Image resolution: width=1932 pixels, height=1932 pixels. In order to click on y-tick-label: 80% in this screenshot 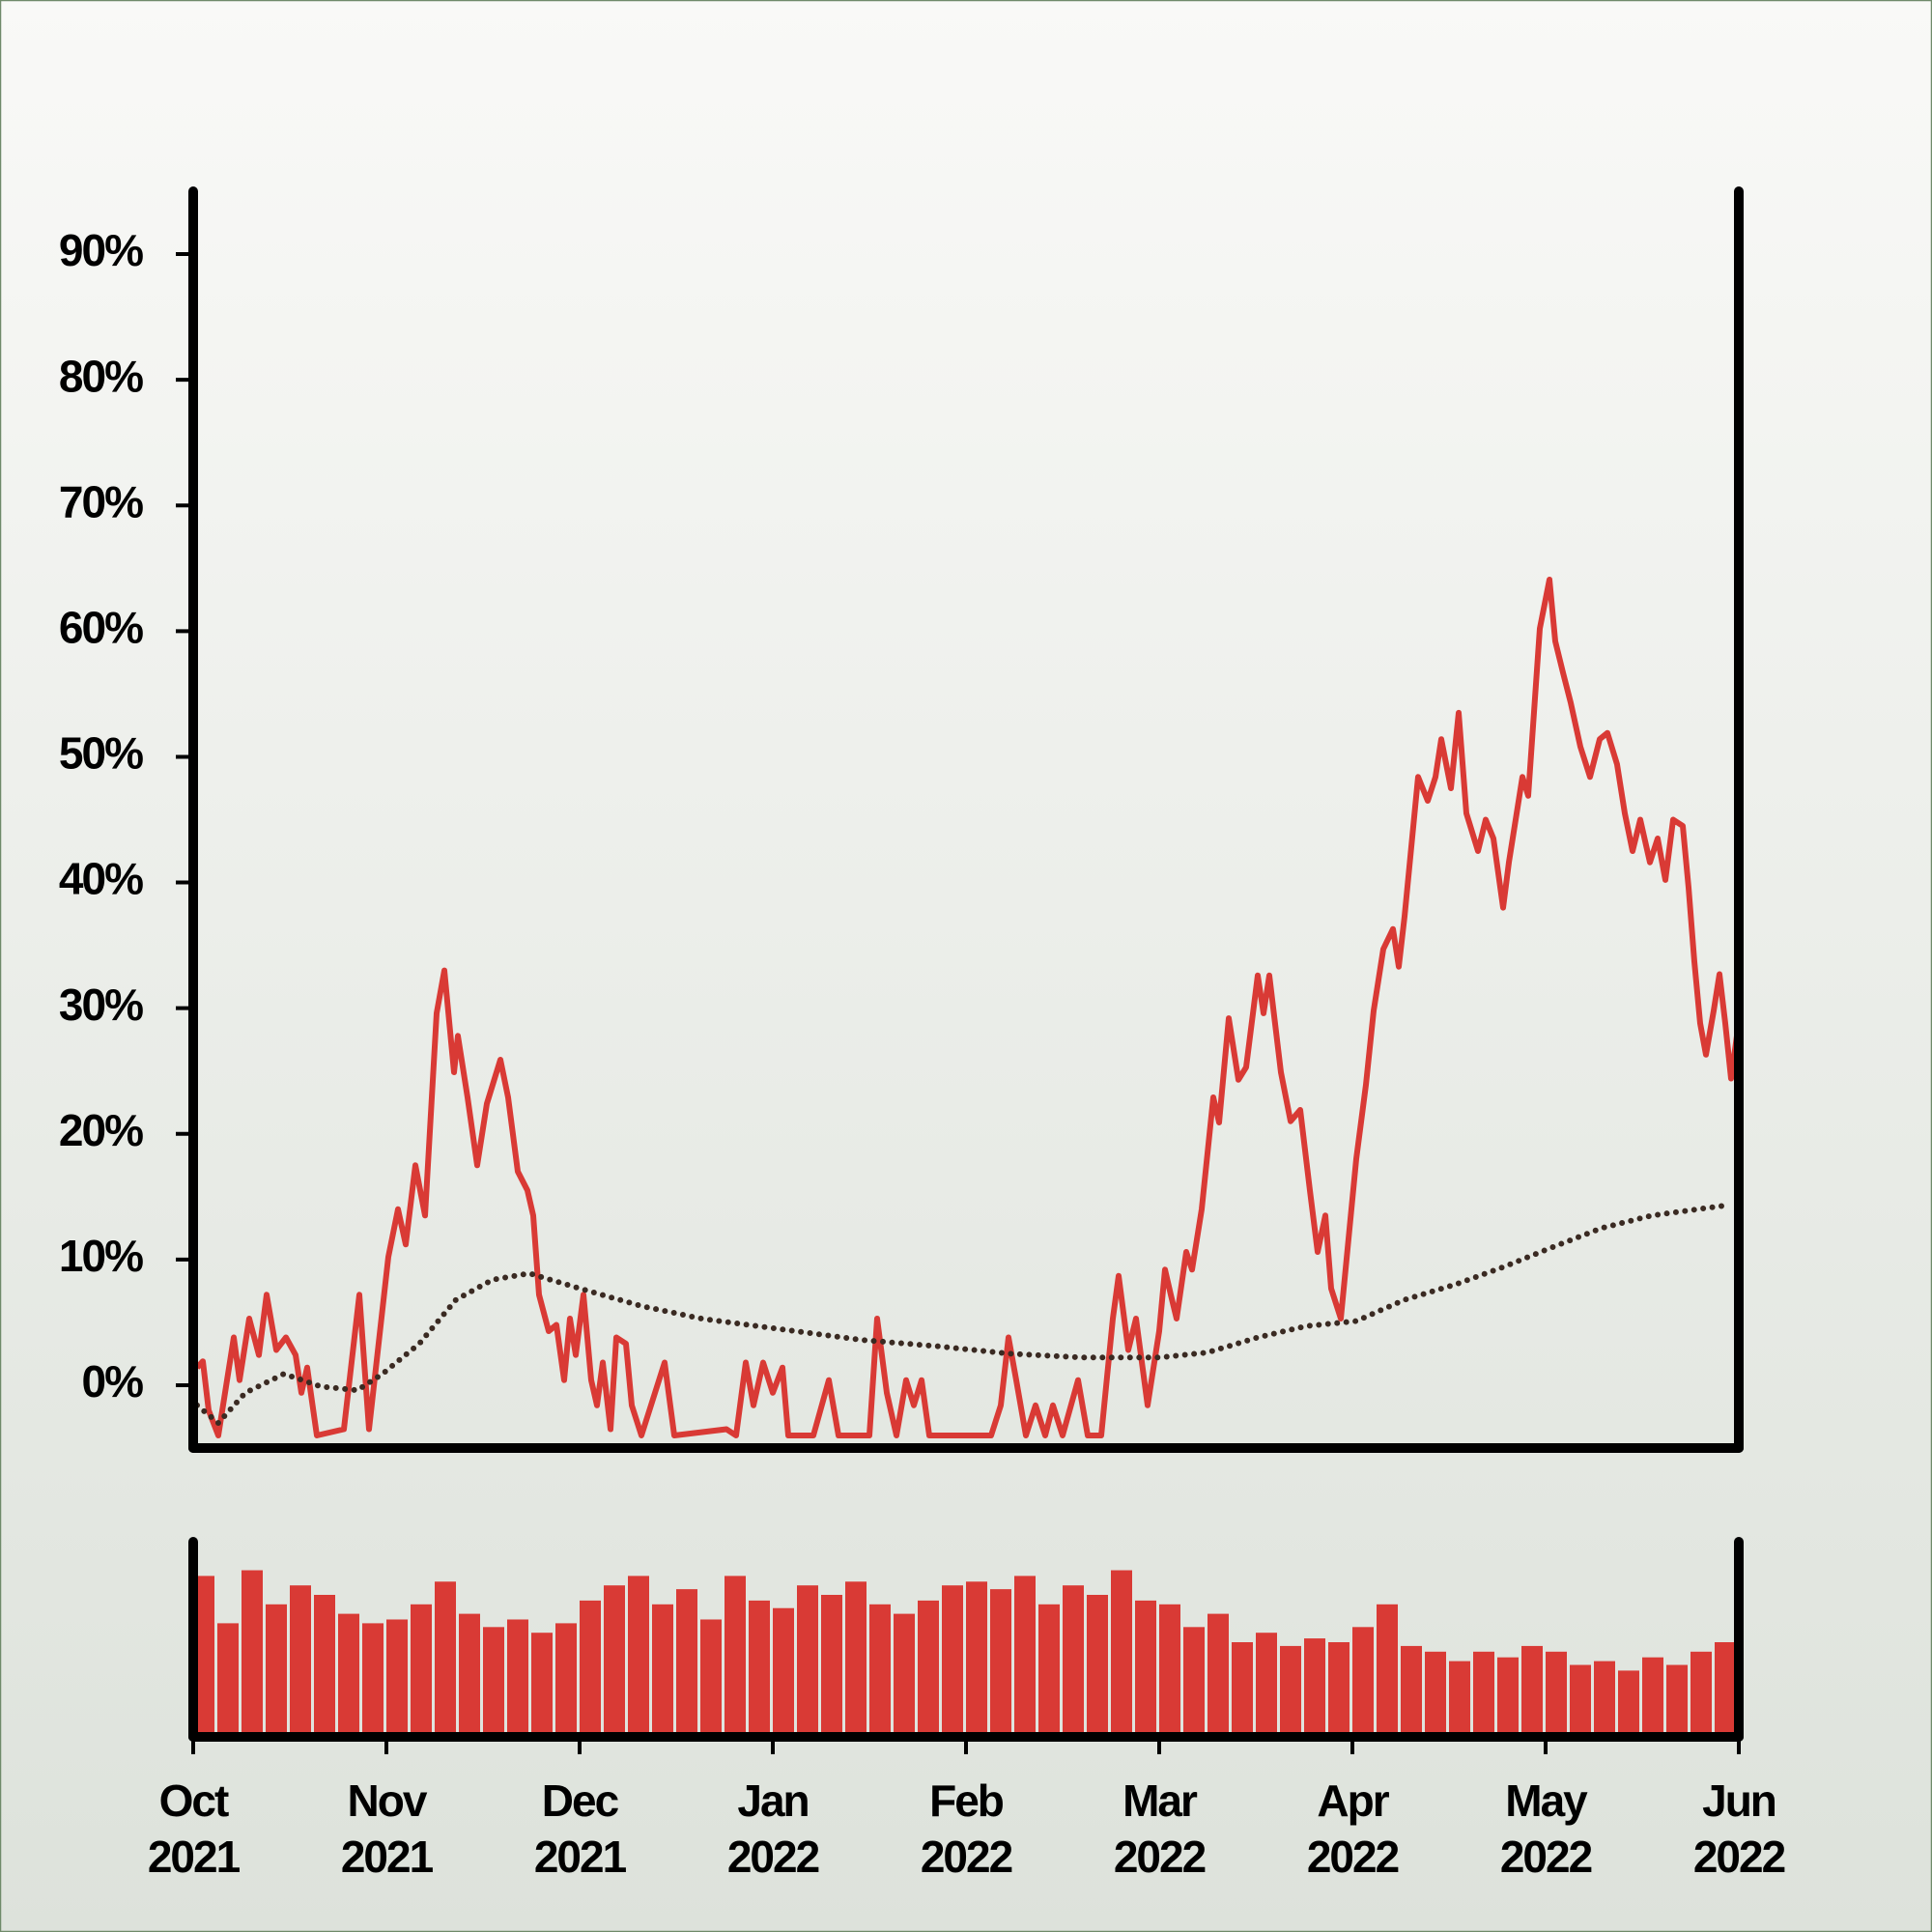, I will do `click(101, 376)`.